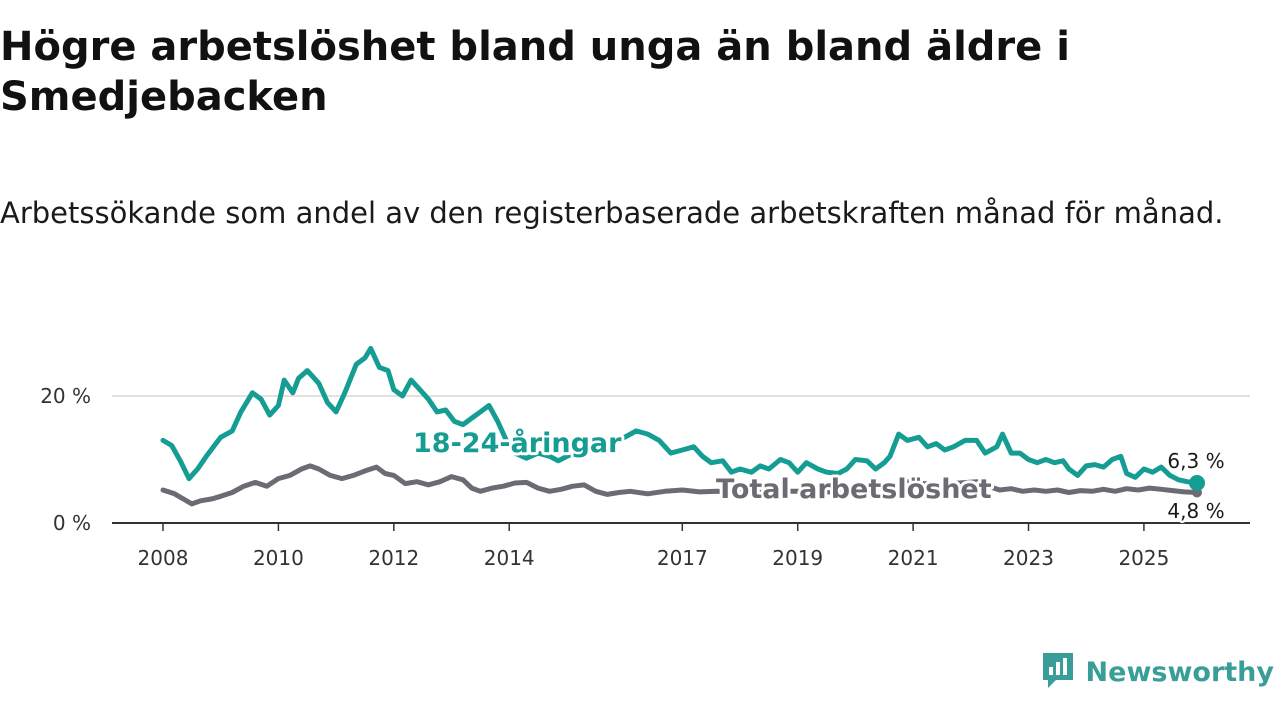  What do you see at coordinates (65, 459) in the screenshot?
I see `y-axis: 0 % 20 %` at bounding box center [65, 459].